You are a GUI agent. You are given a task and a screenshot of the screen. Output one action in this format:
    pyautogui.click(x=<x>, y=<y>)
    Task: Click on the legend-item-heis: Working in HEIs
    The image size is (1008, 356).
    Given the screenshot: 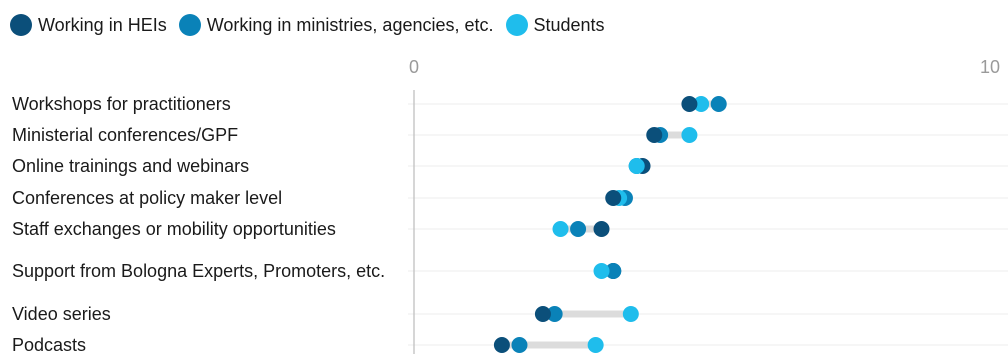 What is the action you would take?
    pyautogui.click(x=88, y=25)
    